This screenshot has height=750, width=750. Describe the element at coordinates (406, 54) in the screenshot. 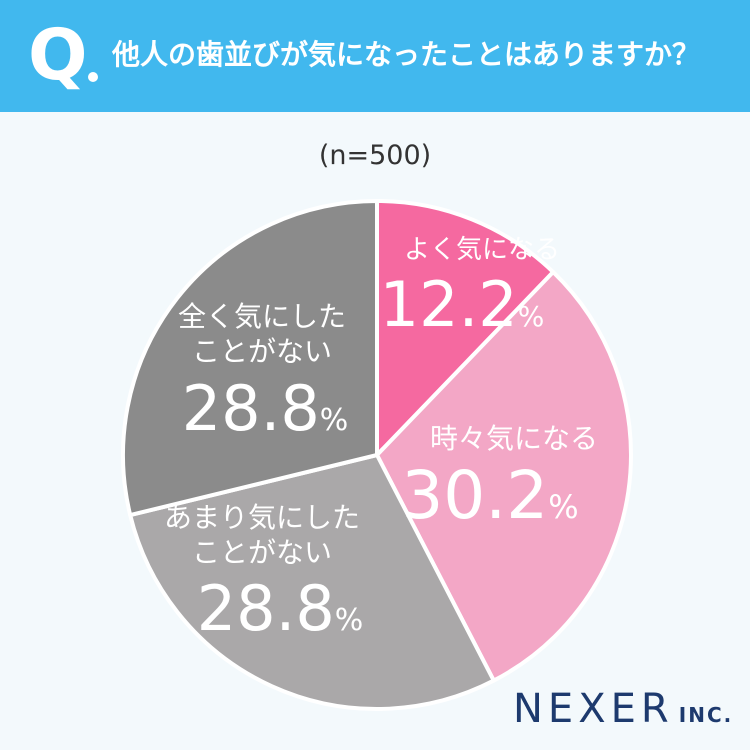

I see `question-text: 他人の歯並びが気になったことはありますか？` at that location.